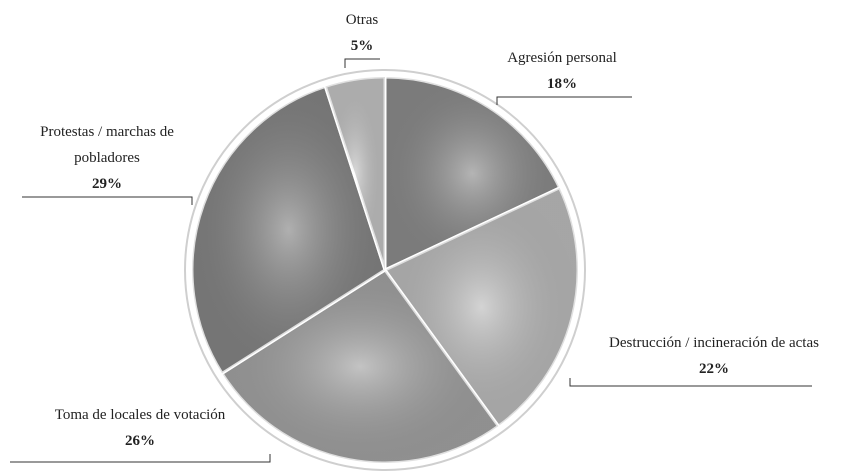 Image resolution: width=863 pixels, height=472 pixels. I want to click on category-name: Destrucción / incineración de actas, so click(714, 343).